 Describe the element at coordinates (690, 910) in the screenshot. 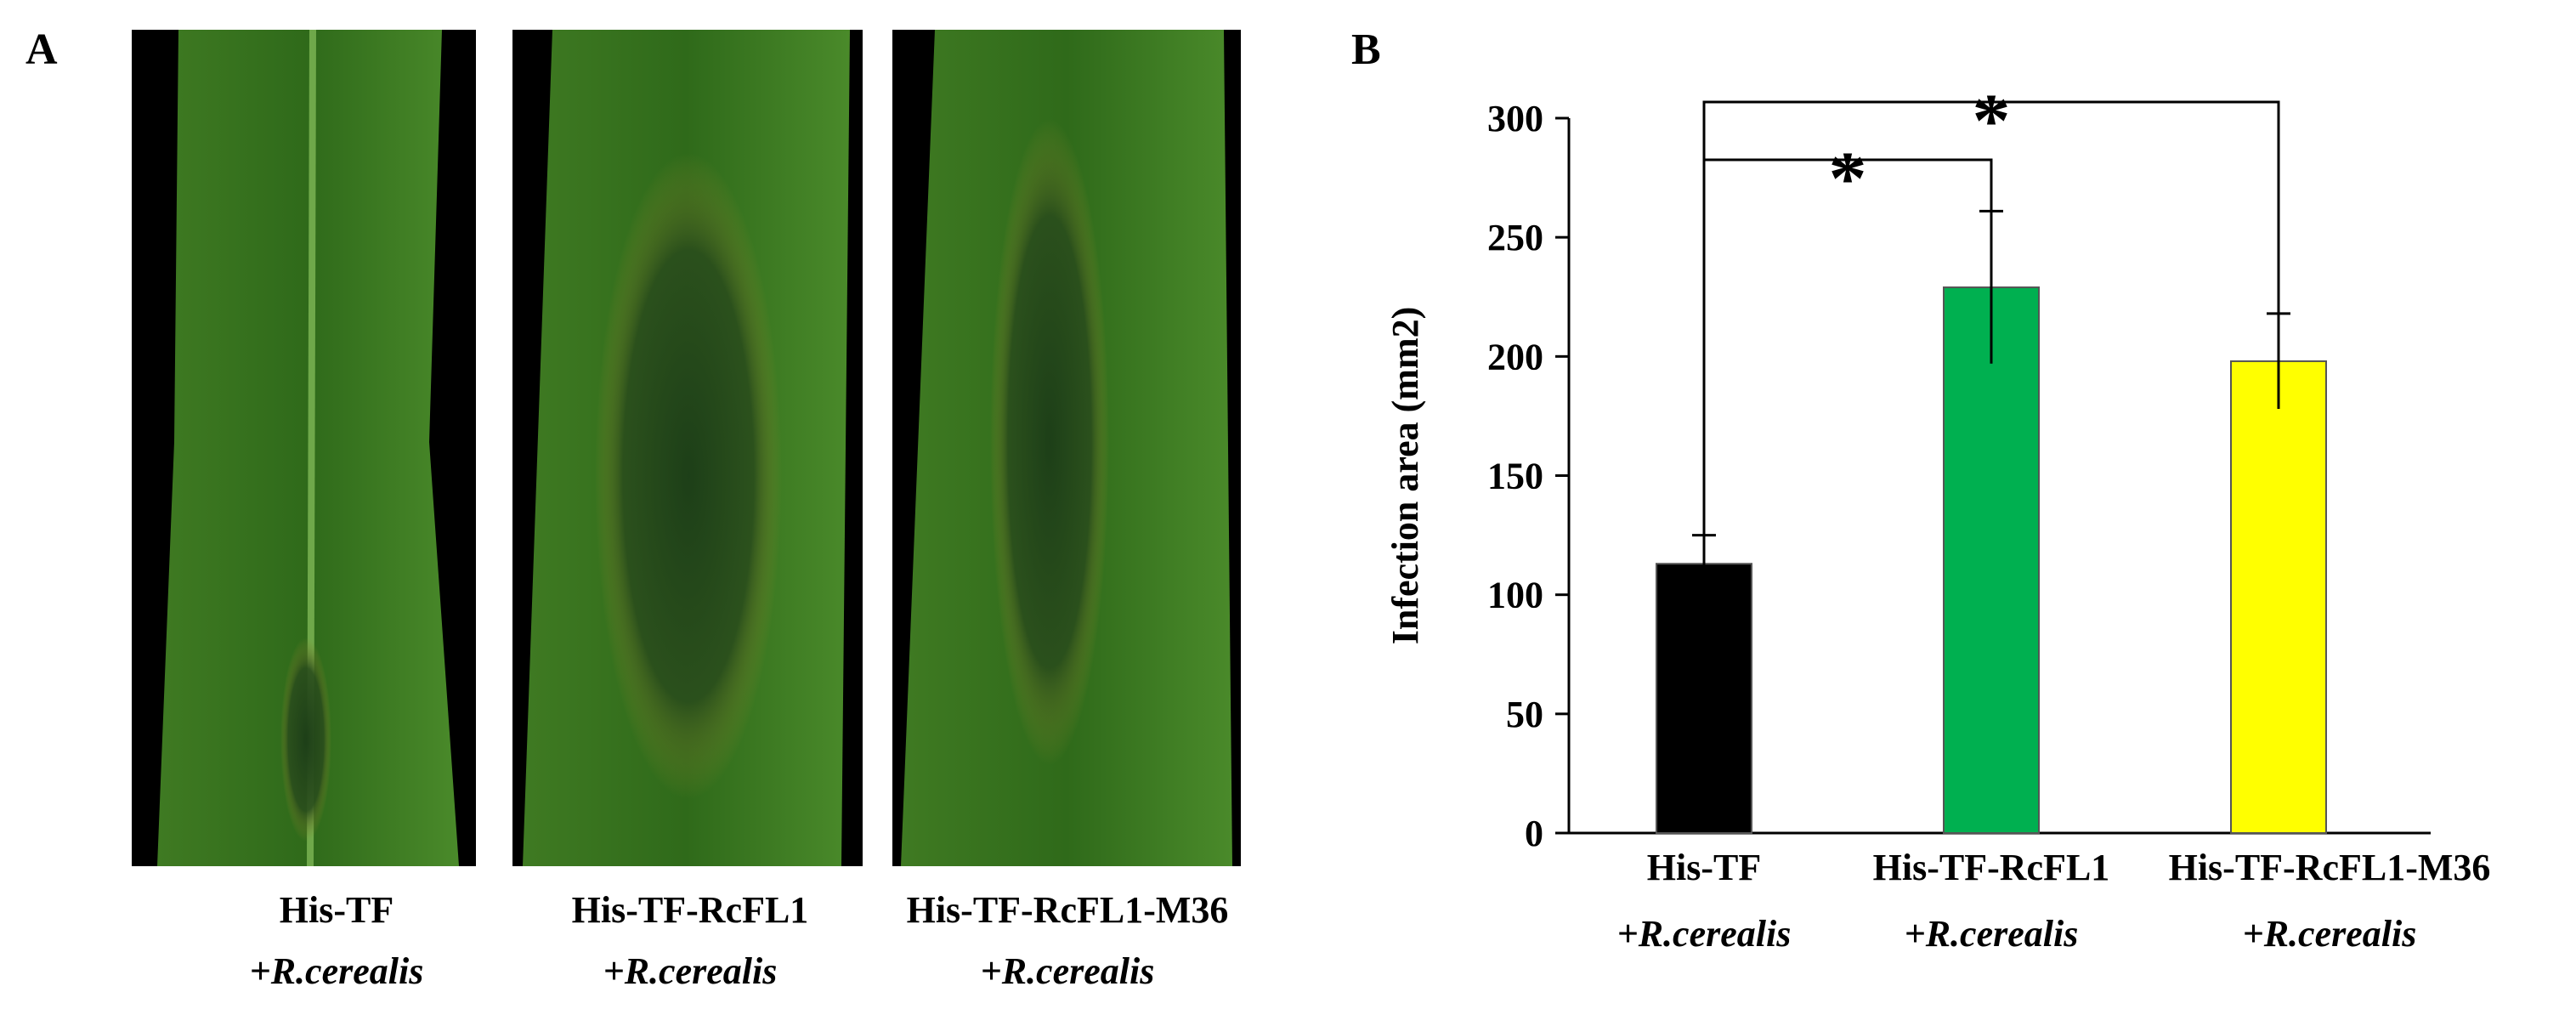

I see `caption: His-TF-RcFL1` at that location.